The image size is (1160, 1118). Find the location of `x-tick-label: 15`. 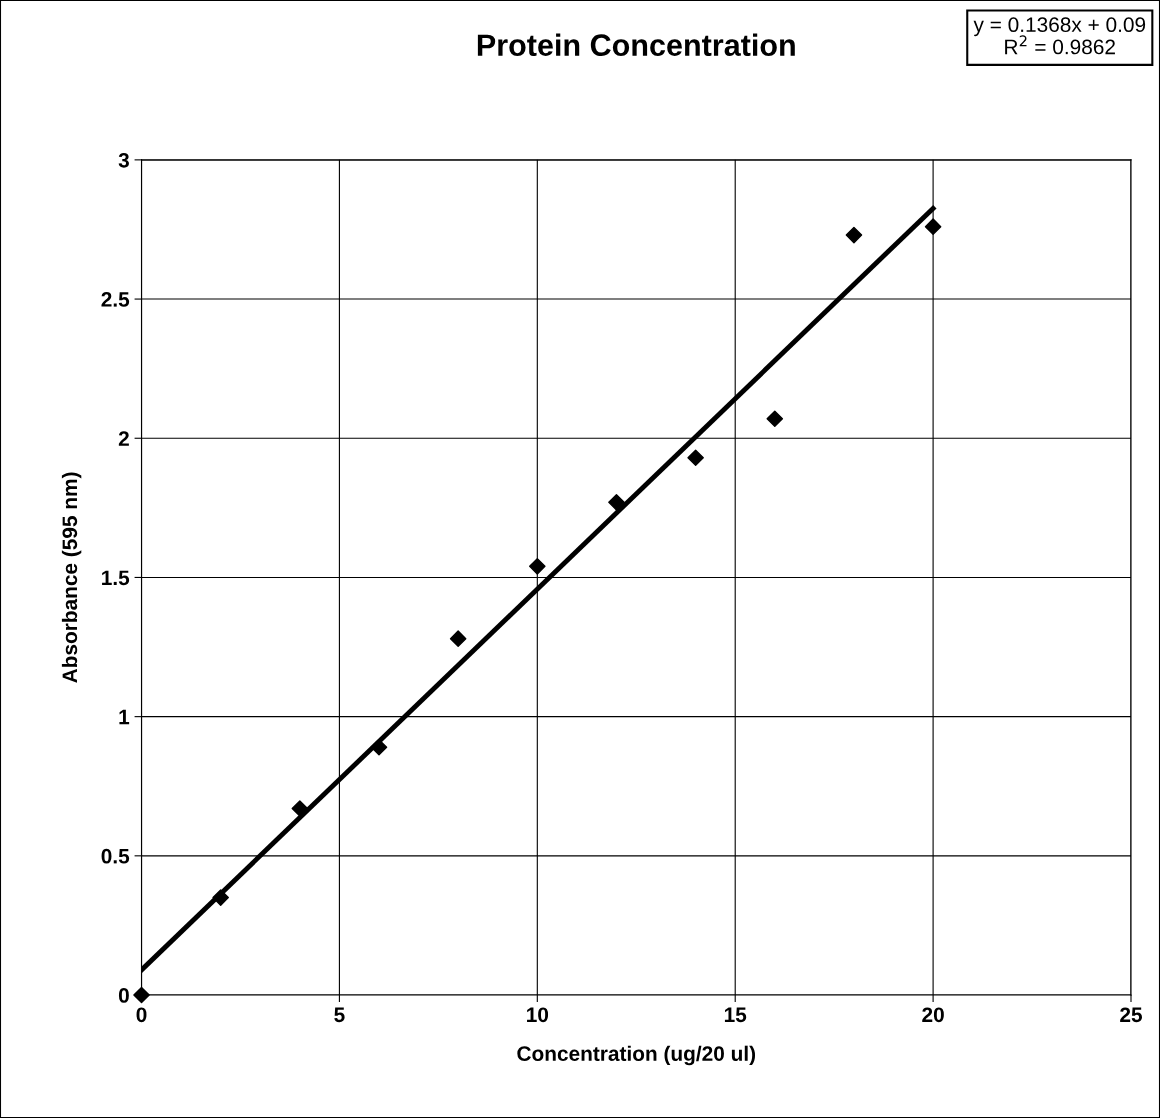

x-tick-label: 15 is located at coordinates (735, 1015).